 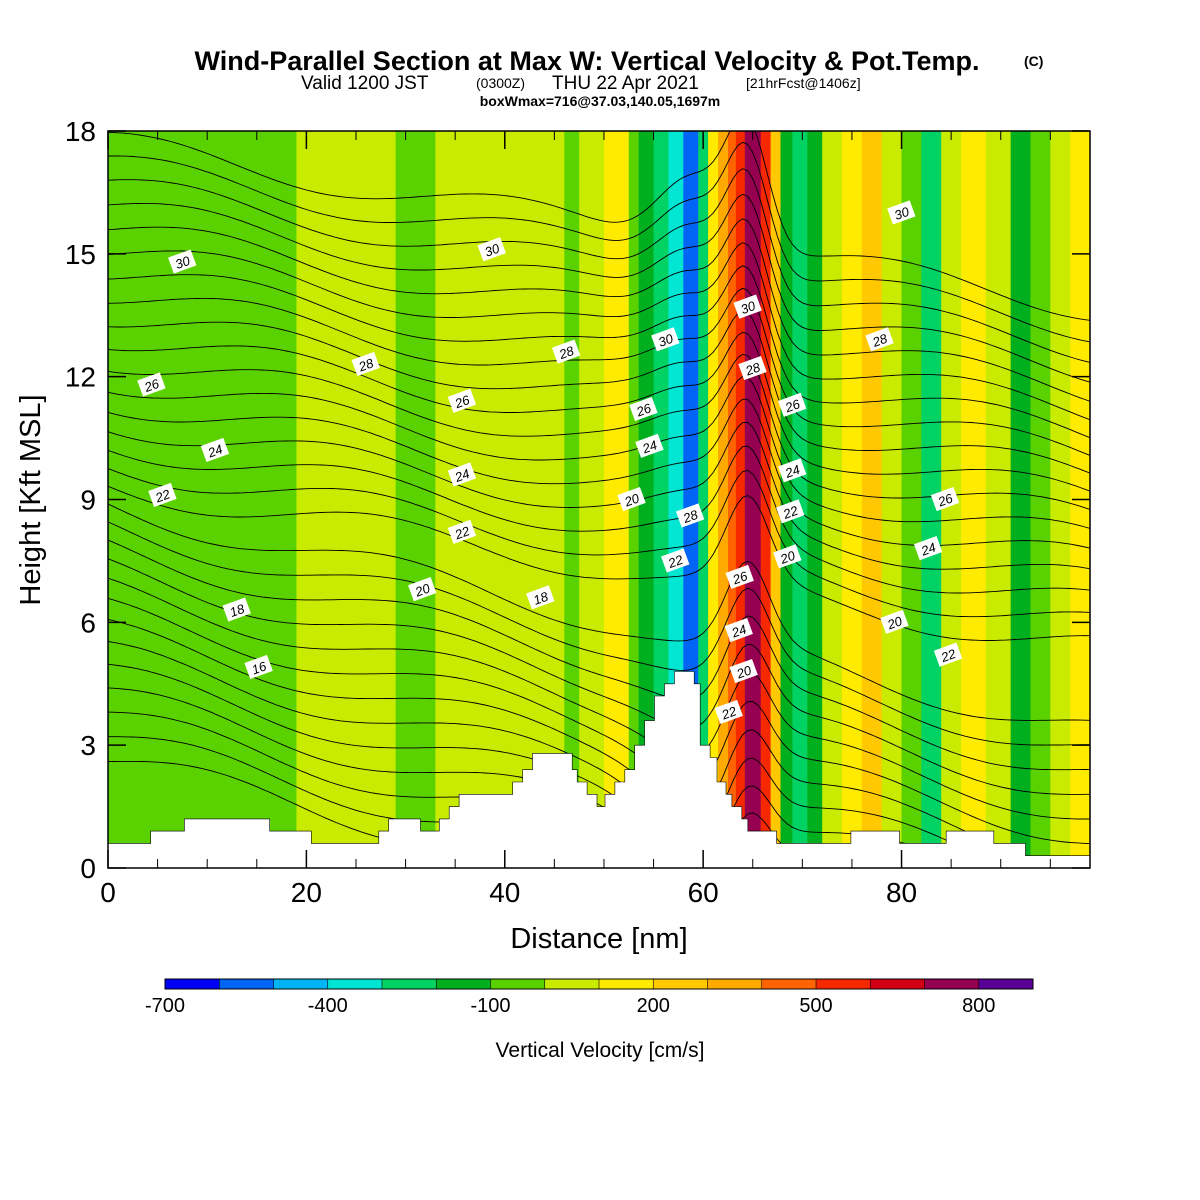 What do you see at coordinates (815, 1006) in the screenshot?
I see `colorbar-tick-label: 500` at bounding box center [815, 1006].